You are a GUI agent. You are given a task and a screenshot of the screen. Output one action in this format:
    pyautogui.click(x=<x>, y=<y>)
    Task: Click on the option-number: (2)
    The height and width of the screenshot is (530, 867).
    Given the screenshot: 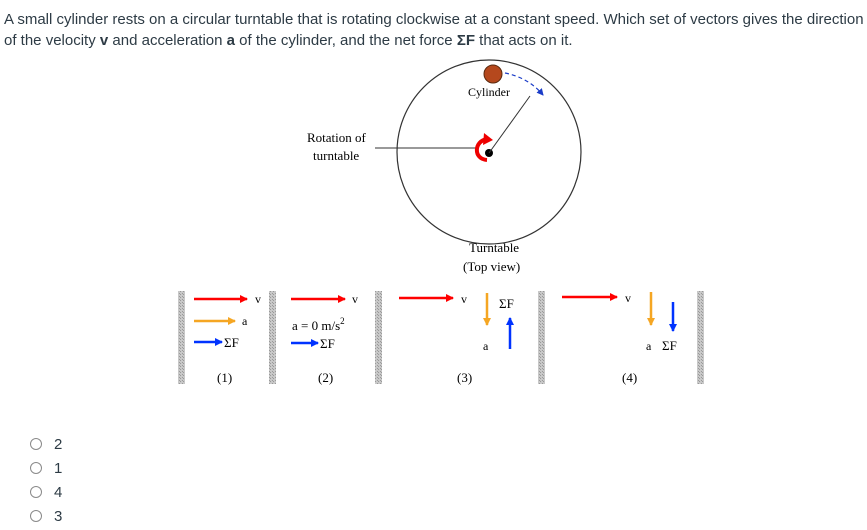 What is the action you would take?
    pyautogui.click(x=325, y=377)
    